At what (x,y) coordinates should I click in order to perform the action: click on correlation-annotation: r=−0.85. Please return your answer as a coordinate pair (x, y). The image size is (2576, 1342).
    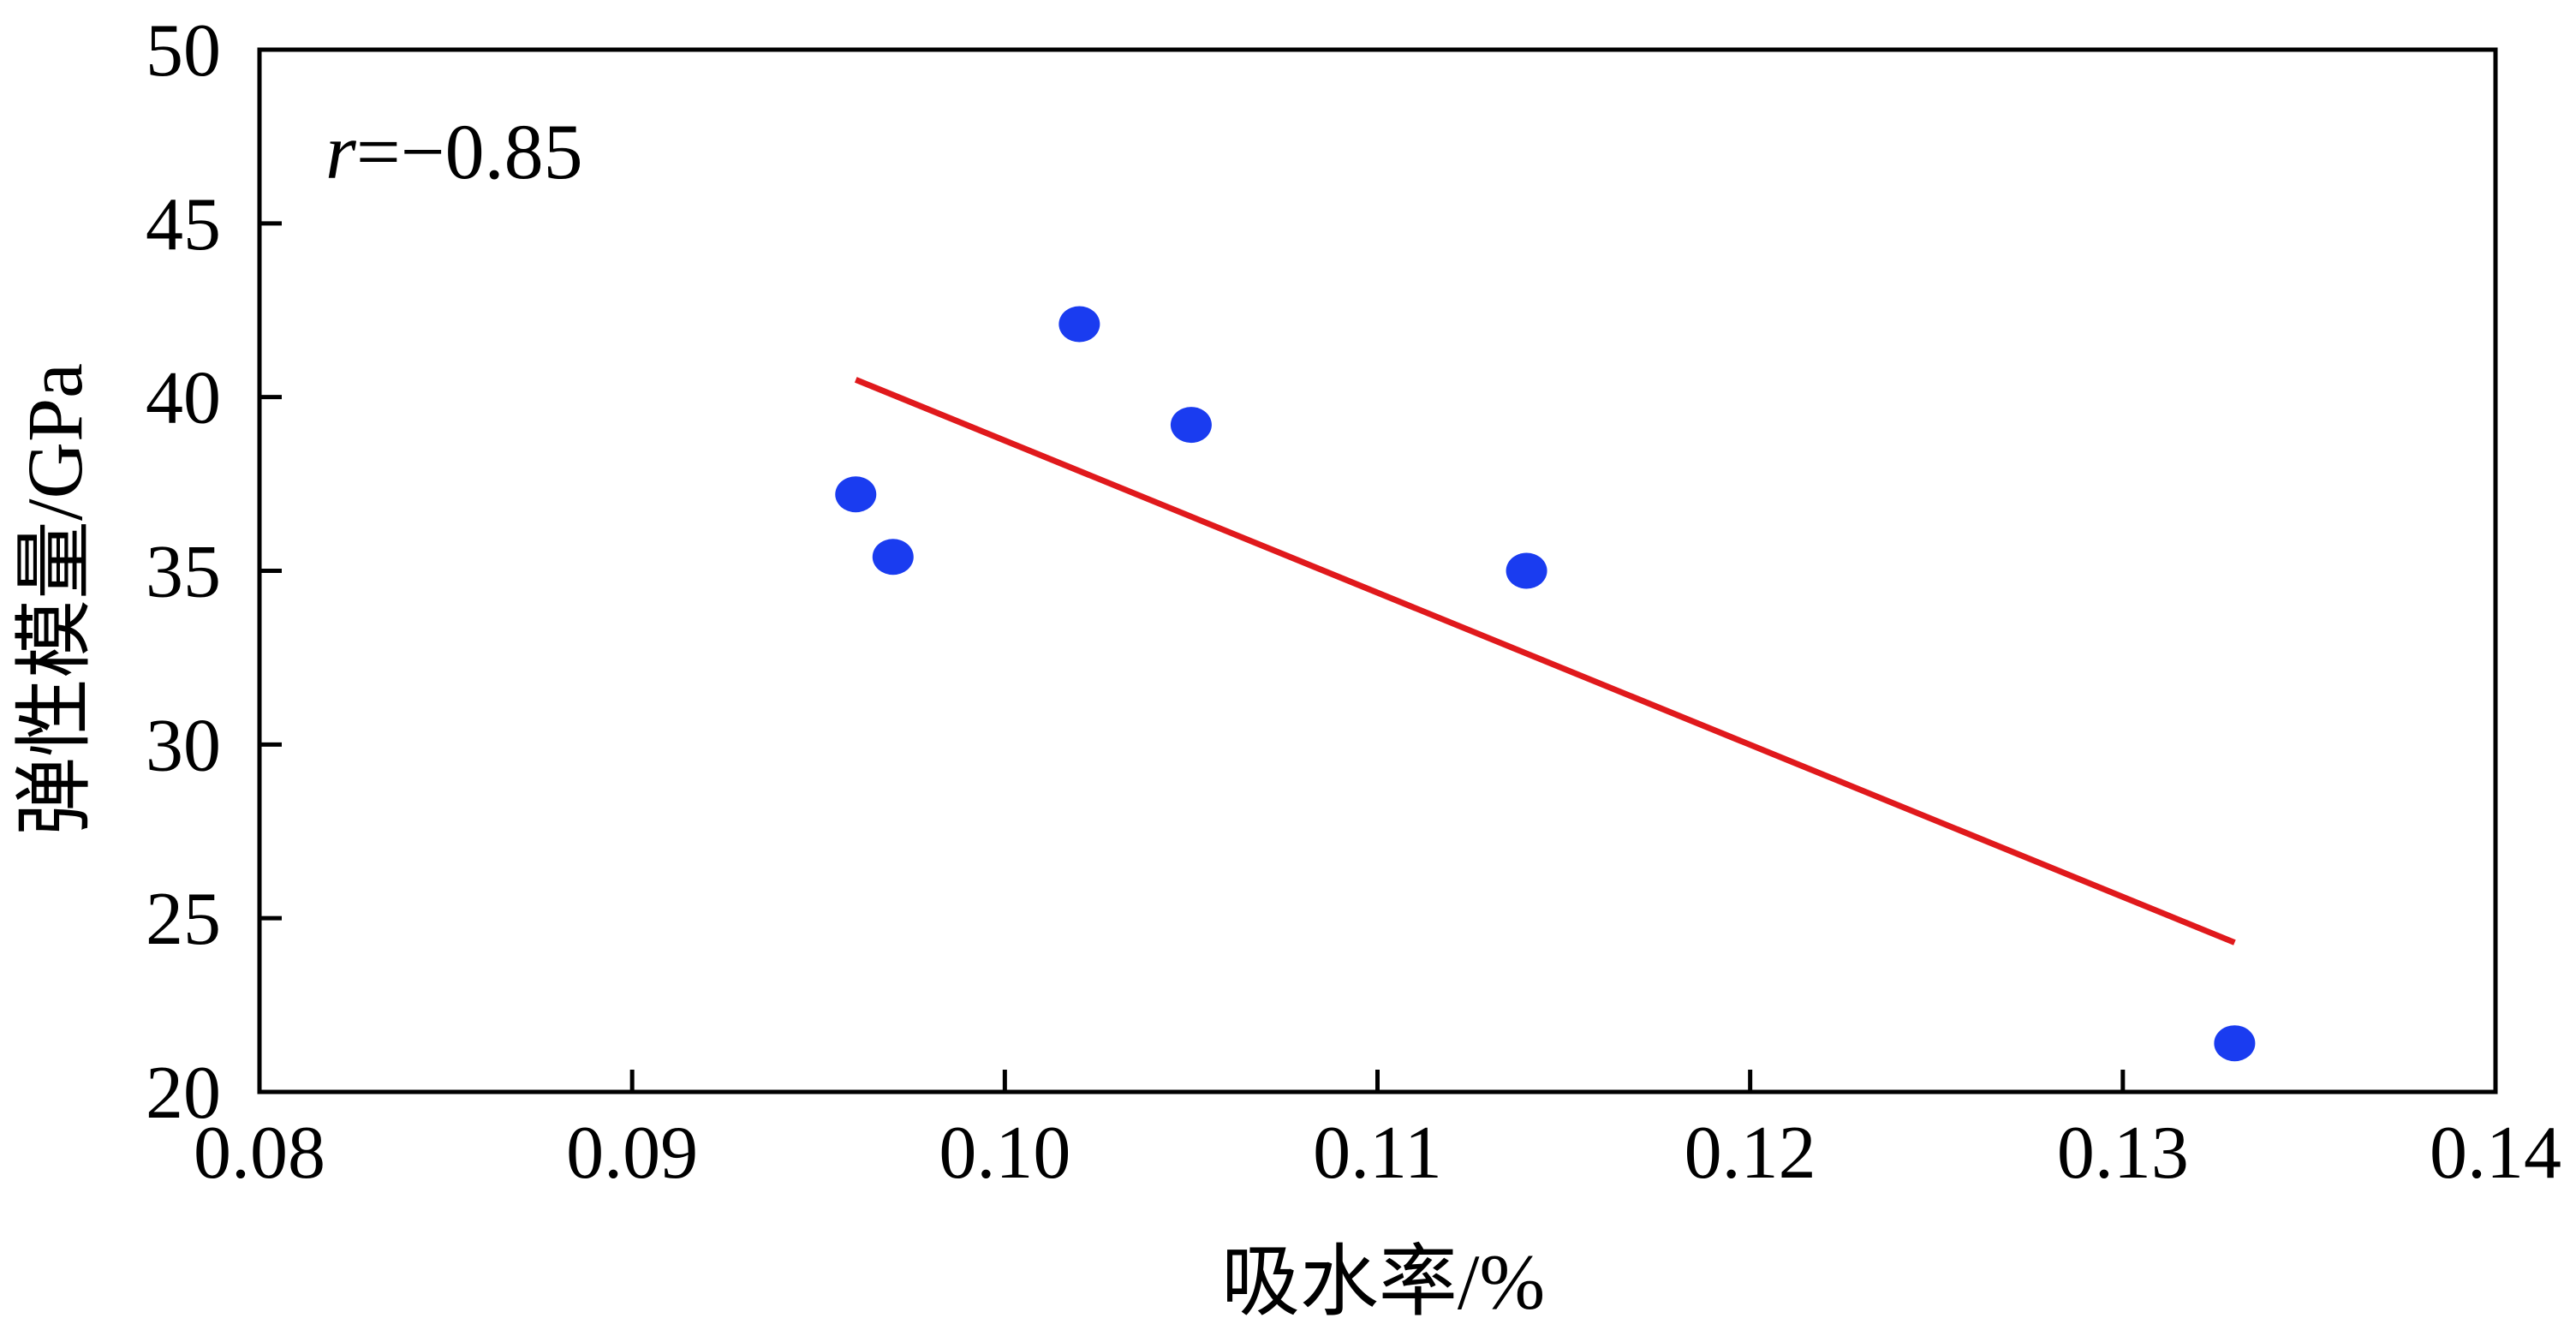
    Looking at the image, I should click on (454, 151).